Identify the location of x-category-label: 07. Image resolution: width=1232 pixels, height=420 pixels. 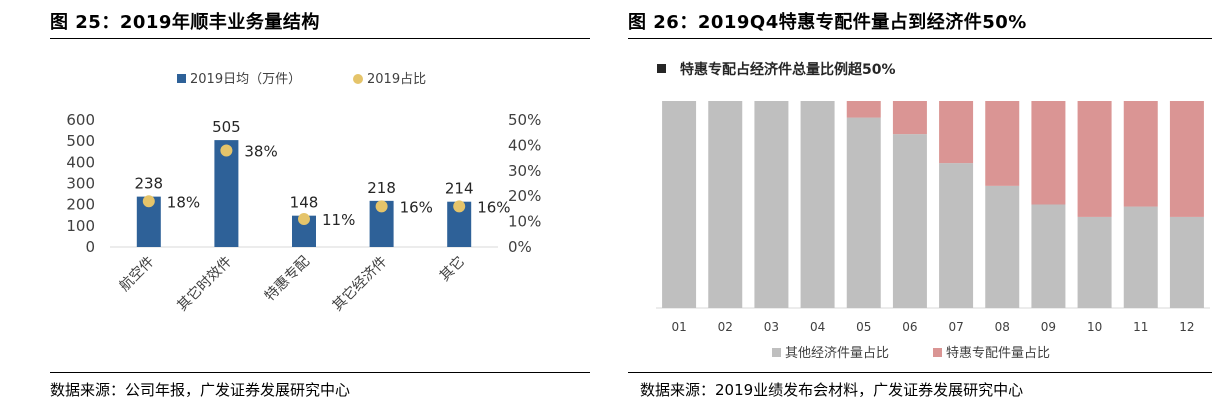
(955, 327).